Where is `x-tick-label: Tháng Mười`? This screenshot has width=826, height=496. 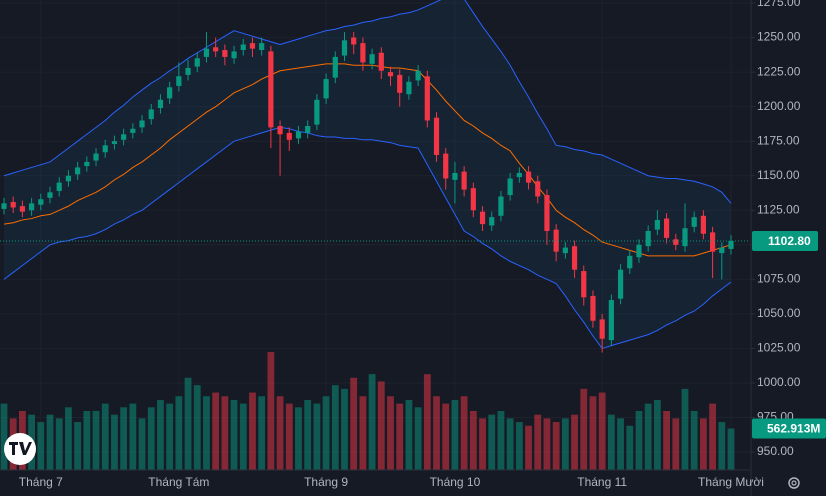 x-tick-label: Tháng Mười is located at coordinates (731, 482).